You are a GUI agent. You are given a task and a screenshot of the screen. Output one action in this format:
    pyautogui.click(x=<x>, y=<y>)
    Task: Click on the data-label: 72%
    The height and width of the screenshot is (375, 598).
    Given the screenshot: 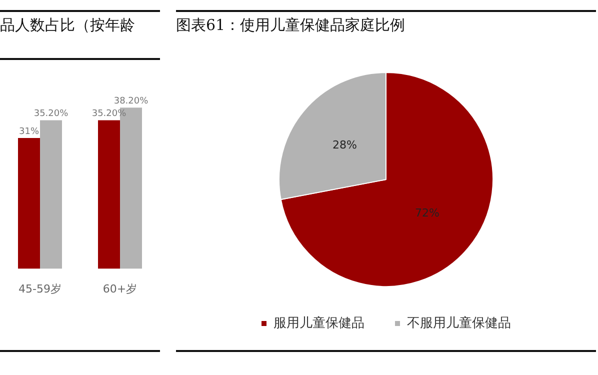 What is the action you would take?
    pyautogui.click(x=427, y=213)
    